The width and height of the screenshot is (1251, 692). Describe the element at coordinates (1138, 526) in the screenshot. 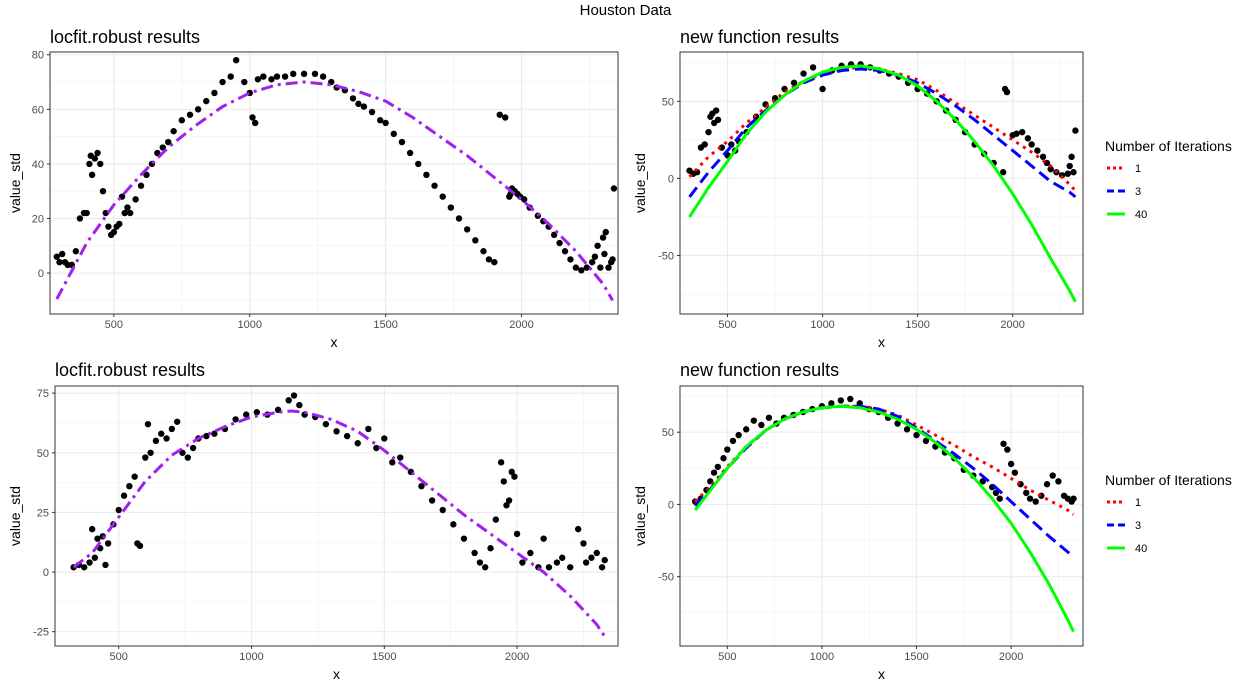

I see `legend-label-3: 3` at that location.